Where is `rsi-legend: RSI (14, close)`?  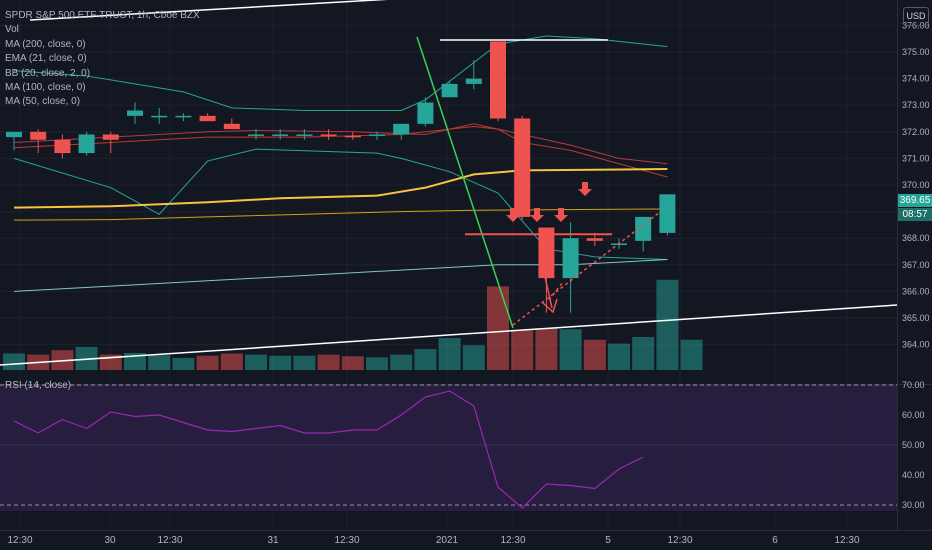
rsi-legend: RSI (14, close) is located at coordinates (38, 385).